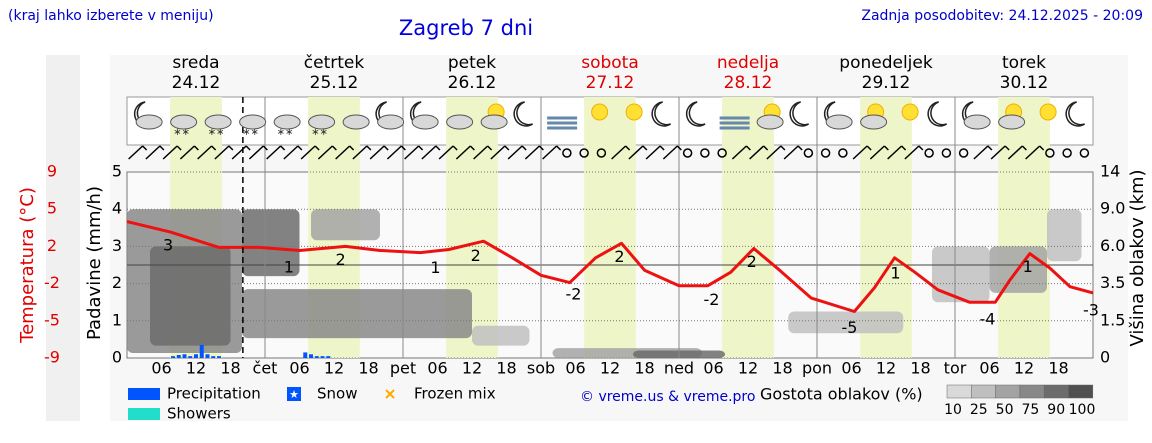 Image resolution: width=1152 pixels, height=443 pixels. What do you see at coordinates (1112, 208) in the screenshot?
I see `y2-tick-label: 9.0` at bounding box center [1112, 208].